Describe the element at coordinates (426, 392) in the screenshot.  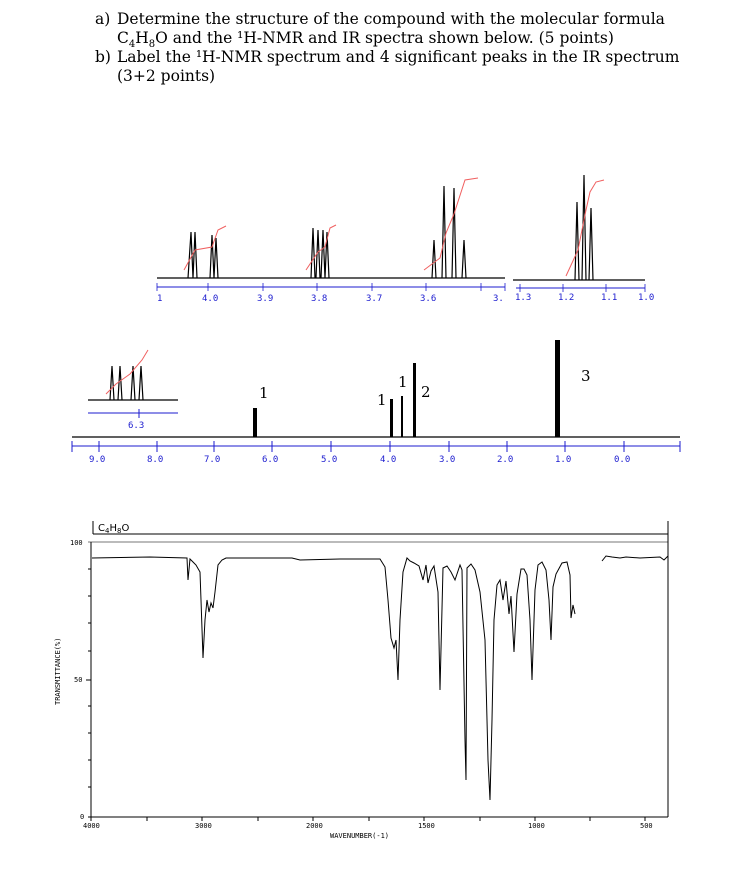
I see `integration-label: 2` at that location.